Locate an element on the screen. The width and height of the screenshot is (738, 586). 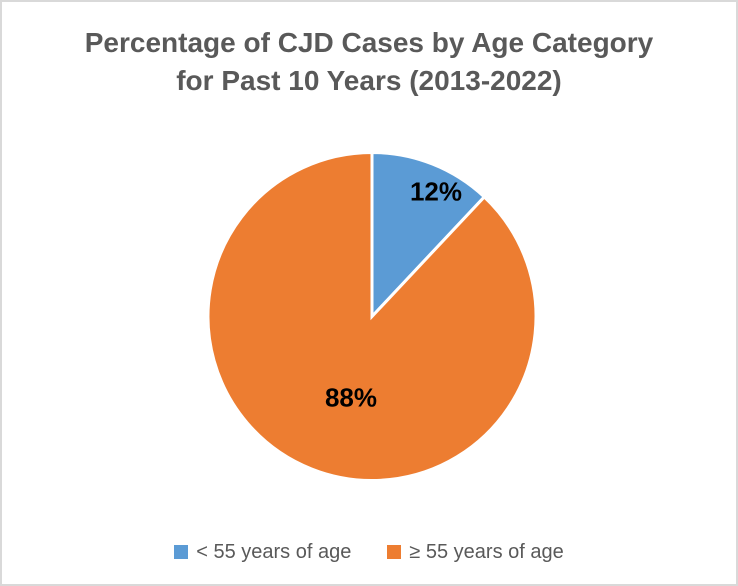
legend-label: < 55 years of age is located at coordinates (274, 552).